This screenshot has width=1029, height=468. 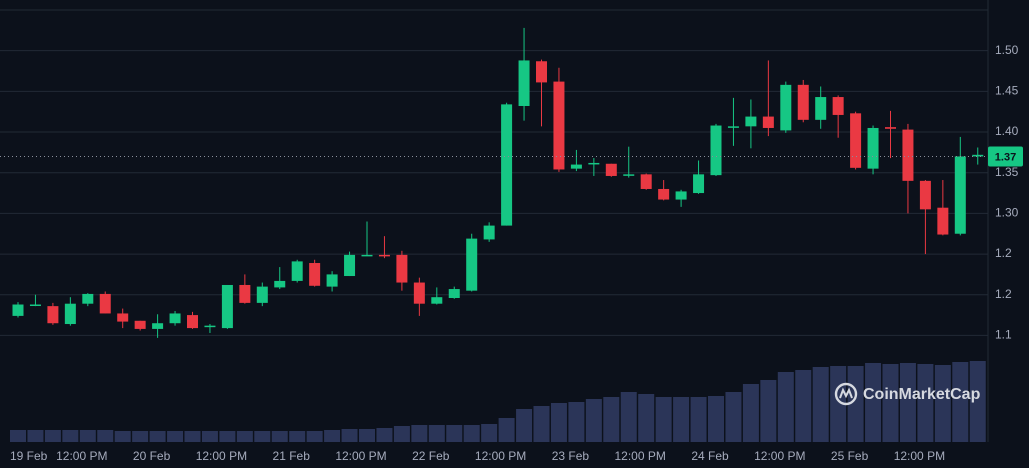 I want to click on y-tick-label: 1.35, so click(x=1007, y=172).